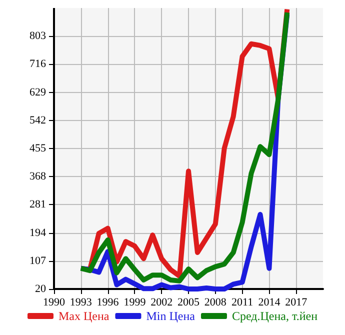  What do you see at coordinates (54, 302) in the screenshot?
I see `x-tick-label: 1990` at bounding box center [54, 302].